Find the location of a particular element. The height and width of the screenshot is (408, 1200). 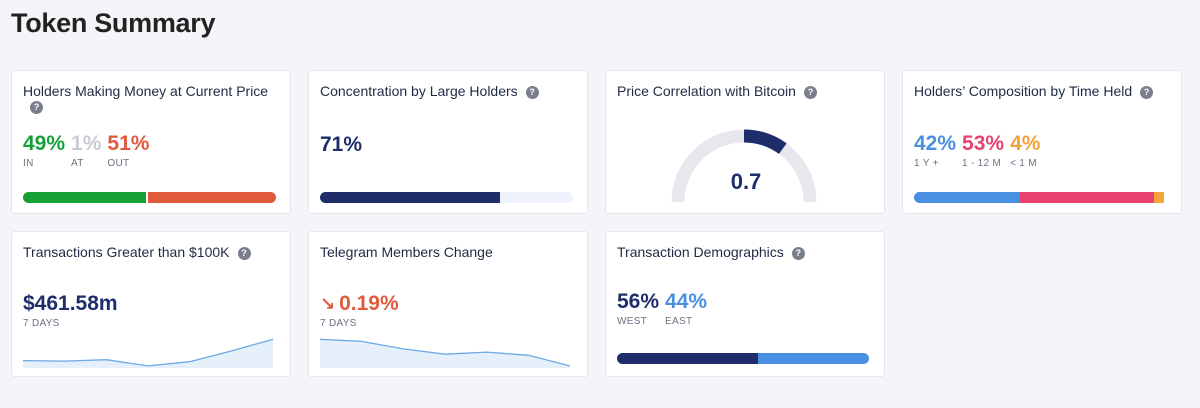

concentration-bar is located at coordinates (446, 197).